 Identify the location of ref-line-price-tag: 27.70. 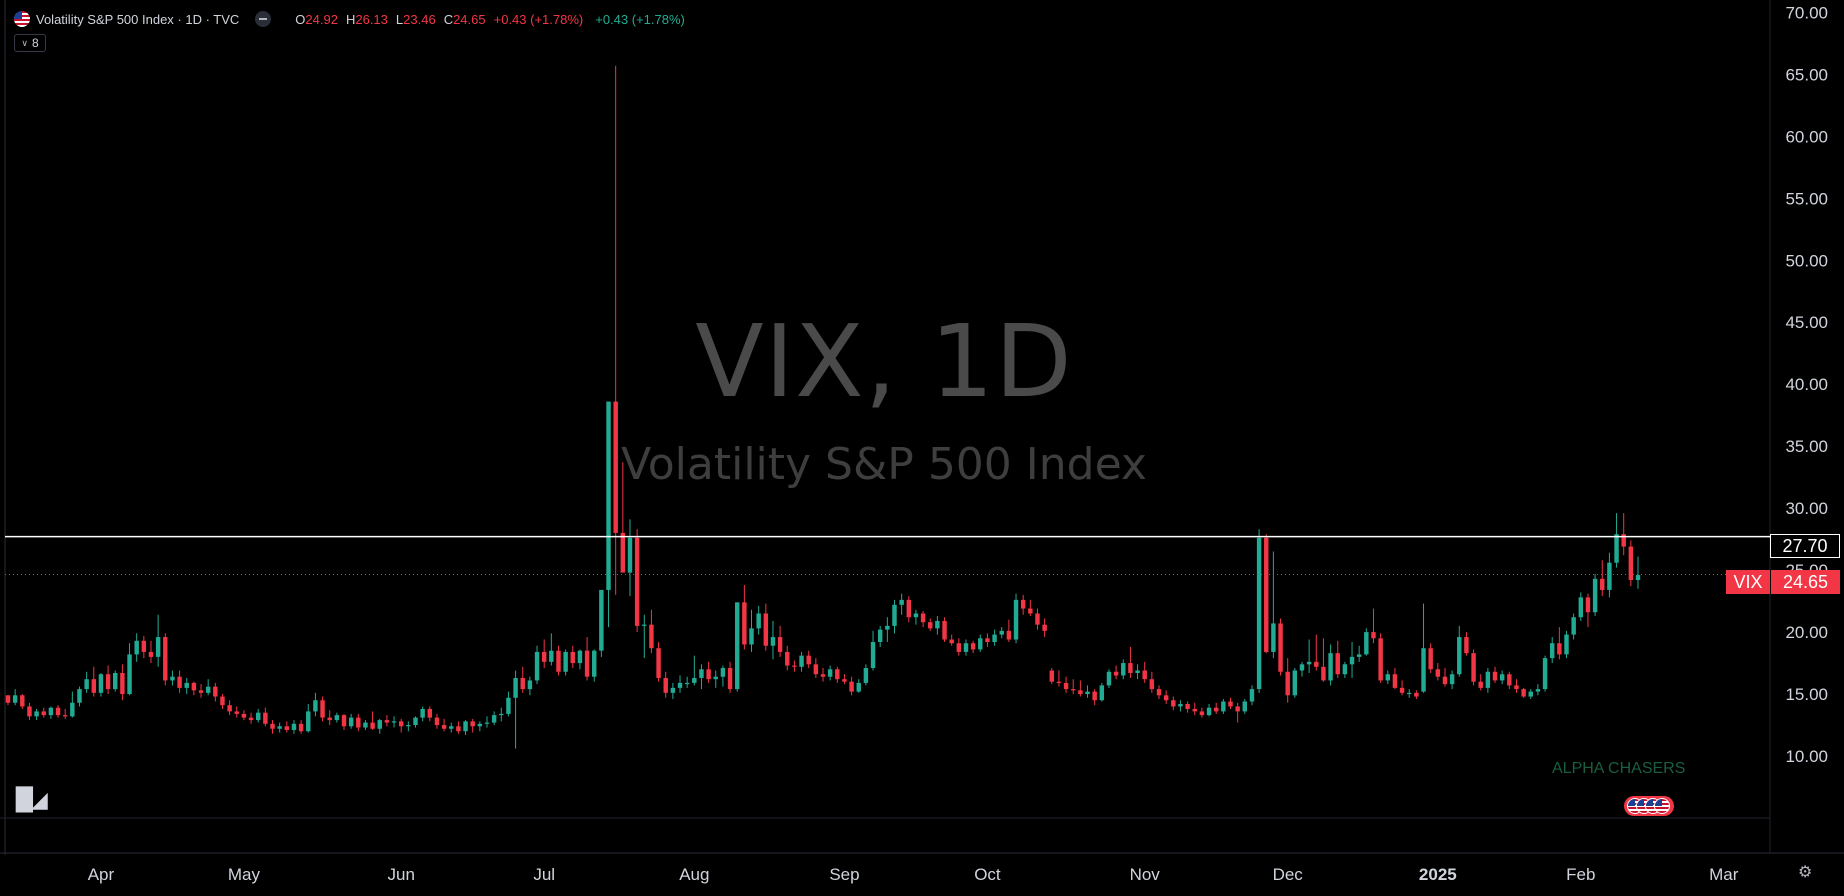
(1805, 546).